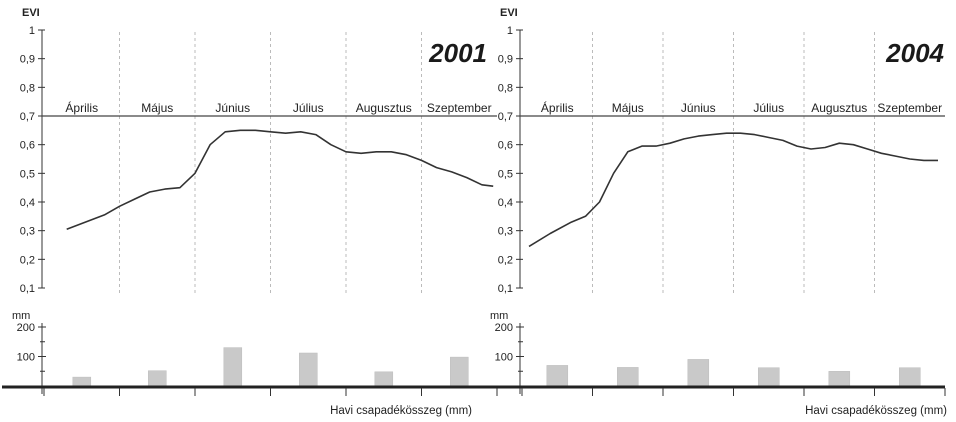  Describe the element at coordinates (557, 107) in the screenshot. I see `panel-2-month-label: Április` at that location.